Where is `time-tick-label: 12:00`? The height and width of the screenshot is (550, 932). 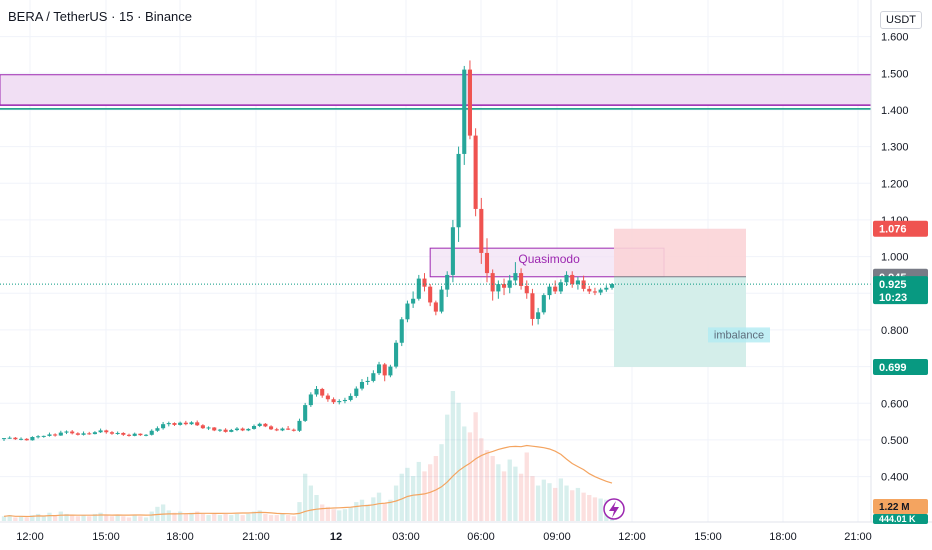
time-tick-label: 12:00 is located at coordinates (632, 537).